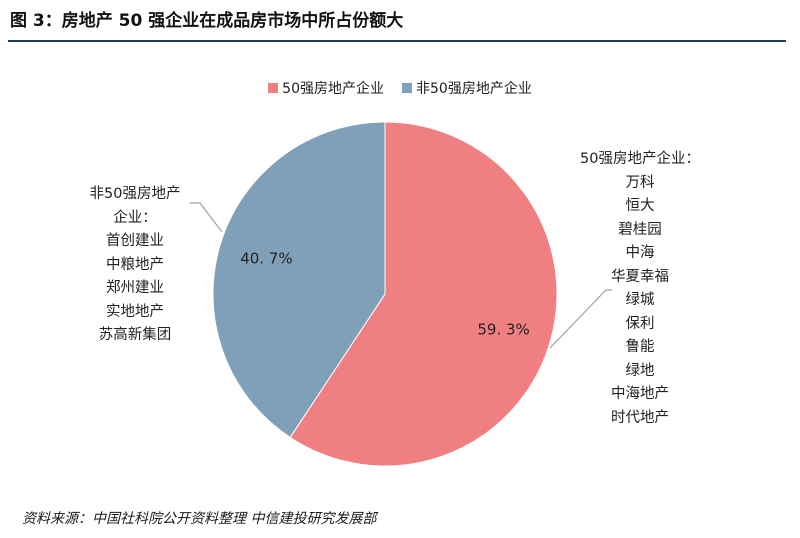 The height and width of the screenshot is (538, 800). Describe the element at coordinates (207, 21) in the screenshot. I see `figure-title: 图 3：房地产 50 强企业在成品房市场中所占份额大` at that location.